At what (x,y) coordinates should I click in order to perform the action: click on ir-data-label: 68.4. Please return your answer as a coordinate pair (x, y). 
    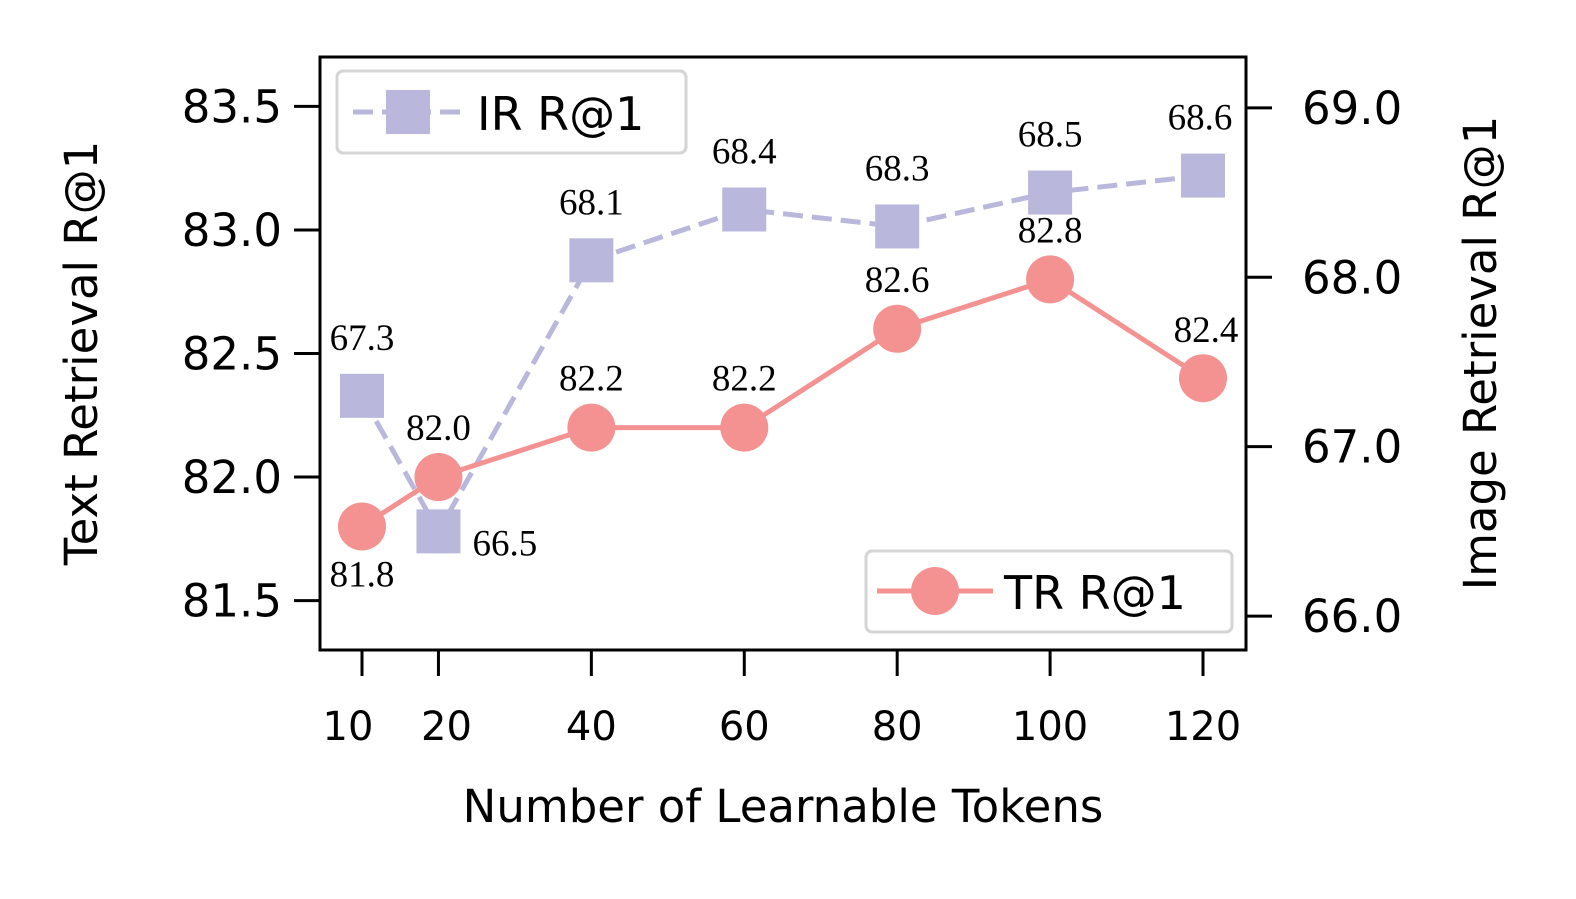
    Looking at the image, I should click on (744, 151).